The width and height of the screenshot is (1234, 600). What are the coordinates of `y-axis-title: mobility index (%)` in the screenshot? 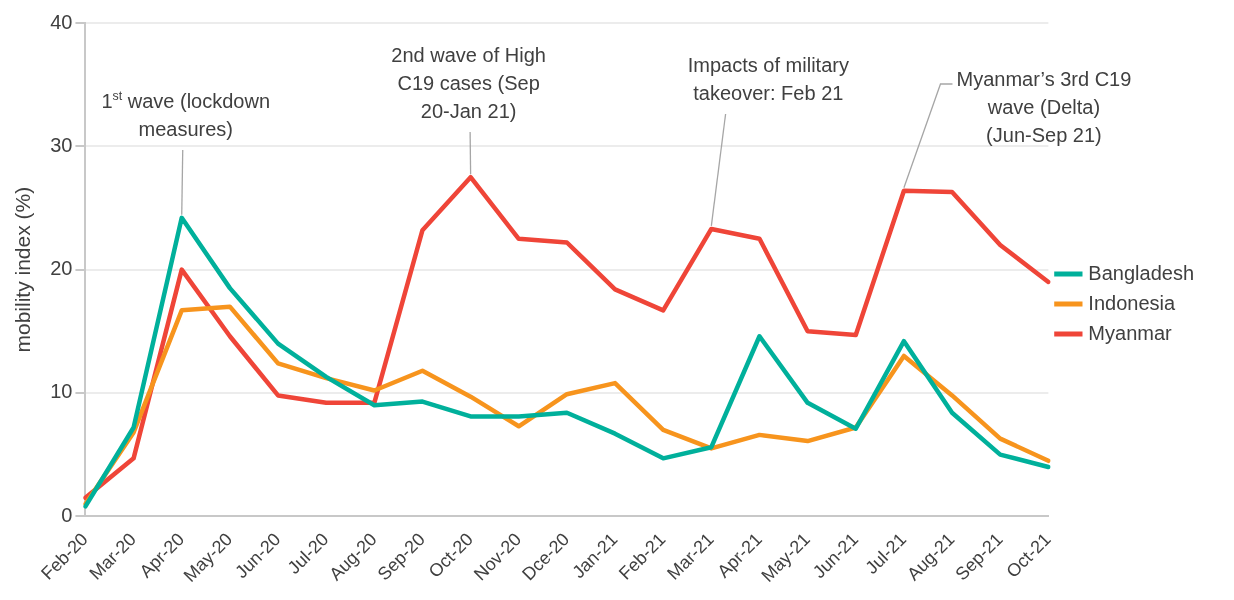 It's located at (23, 269).